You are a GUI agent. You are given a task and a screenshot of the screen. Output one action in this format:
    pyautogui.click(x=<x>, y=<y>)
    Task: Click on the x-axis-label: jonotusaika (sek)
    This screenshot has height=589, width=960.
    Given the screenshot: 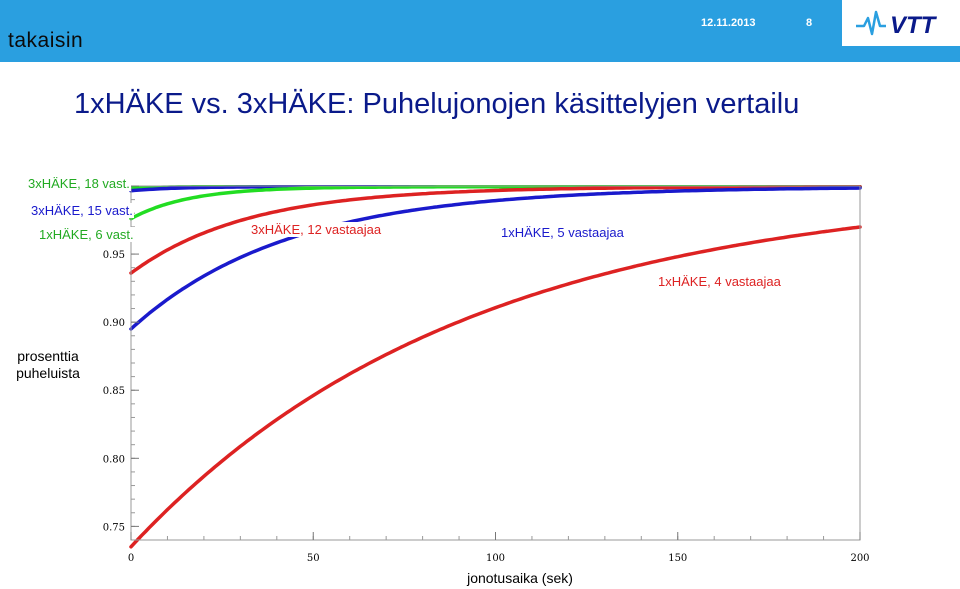 What is the action you would take?
    pyautogui.click(x=520, y=578)
    